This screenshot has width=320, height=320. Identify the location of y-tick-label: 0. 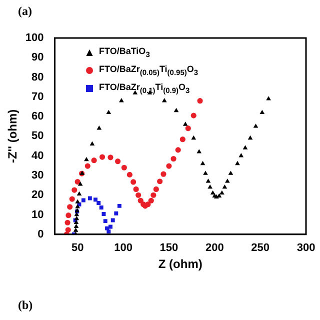
(41, 234).